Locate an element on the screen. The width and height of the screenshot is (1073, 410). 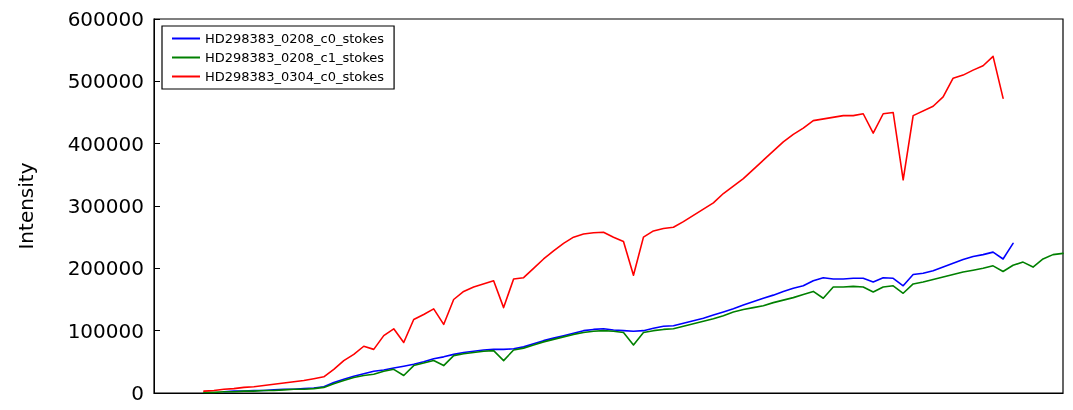
y-tick-label: 300000 is located at coordinates (105, 206).